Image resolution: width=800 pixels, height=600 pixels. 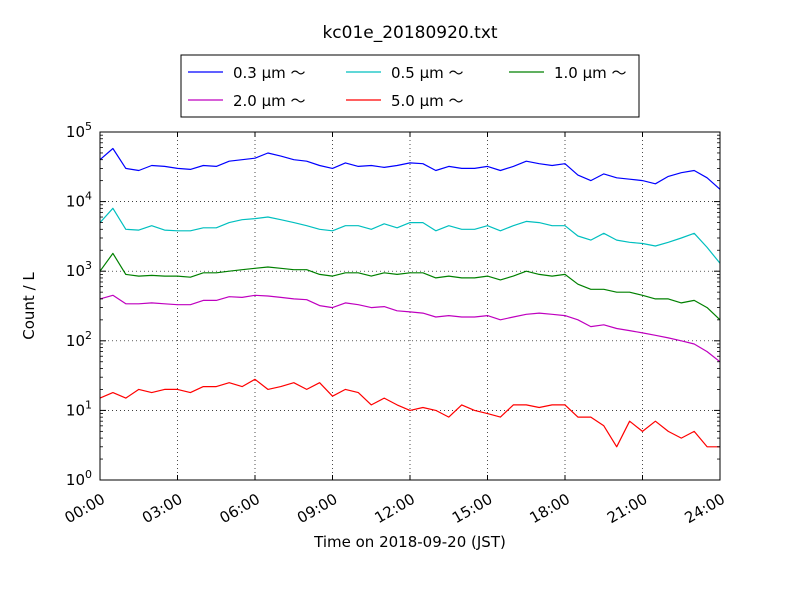 What do you see at coordinates (427, 73) in the screenshot?
I see `legend-label-1: 0.5 μm ～` at bounding box center [427, 73].